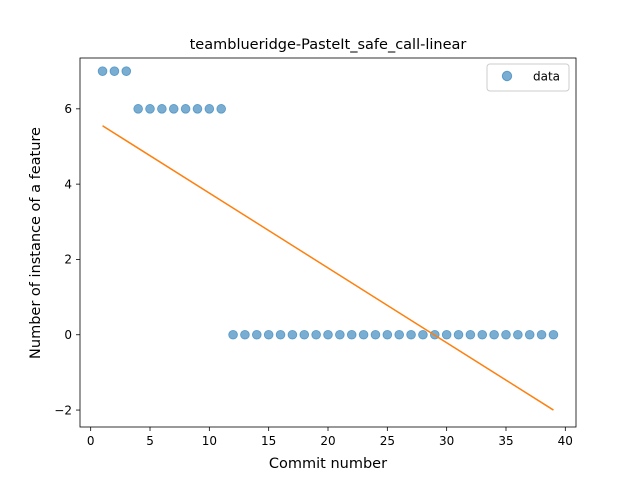 The width and height of the screenshot is (640, 484). What do you see at coordinates (68, 109) in the screenshot?
I see `y-tick-label: 6` at bounding box center [68, 109].